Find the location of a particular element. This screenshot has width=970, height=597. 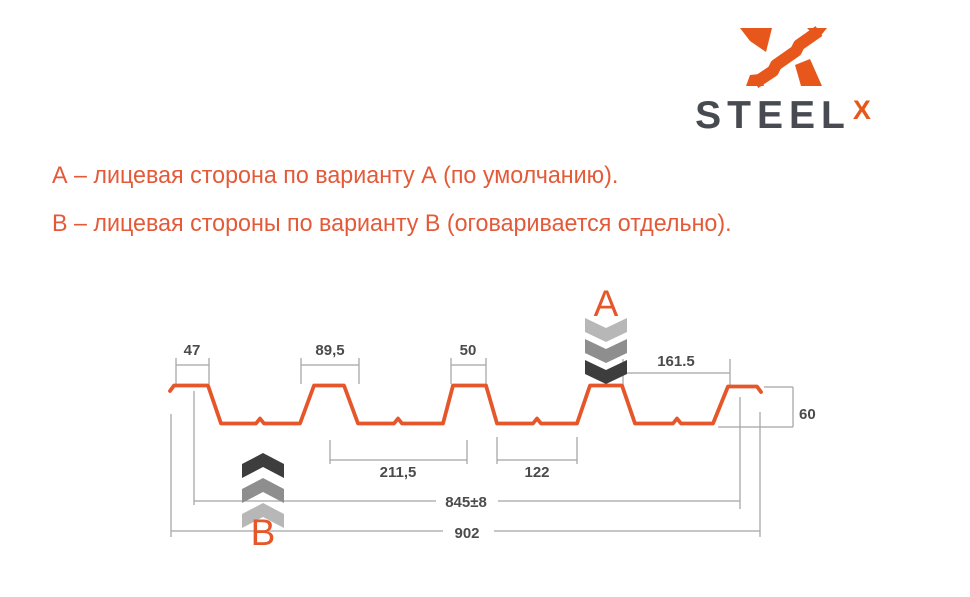

marker-a-chevrons is located at coordinates (606, 351).